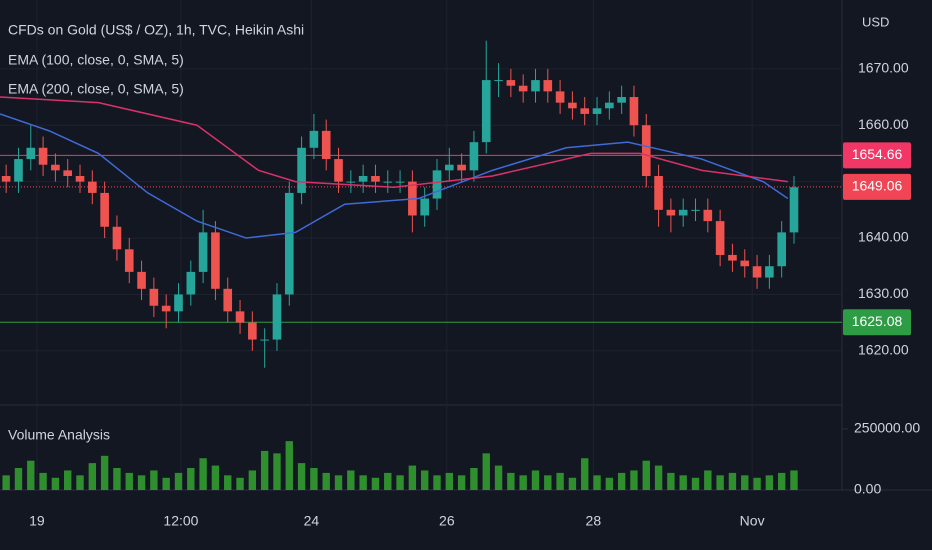 The width and height of the screenshot is (932, 550). What do you see at coordinates (883, 293) in the screenshot?
I see `y-tick-label: 1630.00` at bounding box center [883, 293].